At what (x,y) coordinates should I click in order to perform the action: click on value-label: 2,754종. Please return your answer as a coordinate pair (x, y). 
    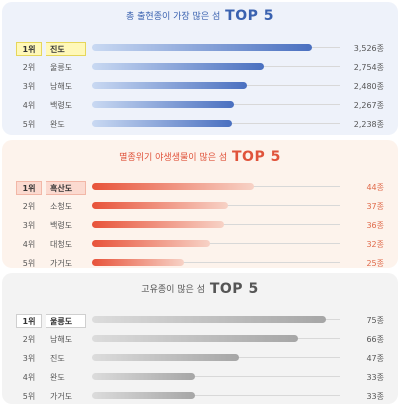
    Looking at the image, I should click on (368, 67).